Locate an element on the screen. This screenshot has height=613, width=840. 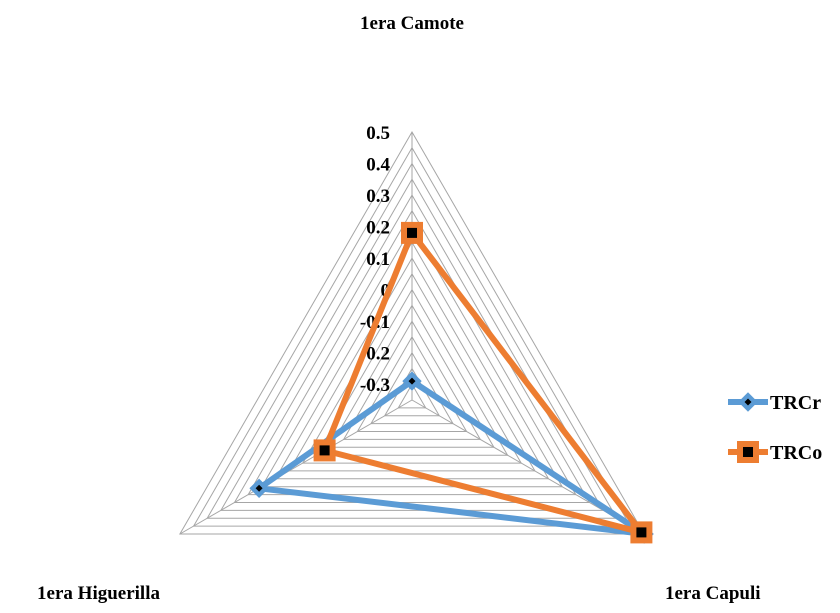
legend-label: TRCr is located at coordinates (795, 403).